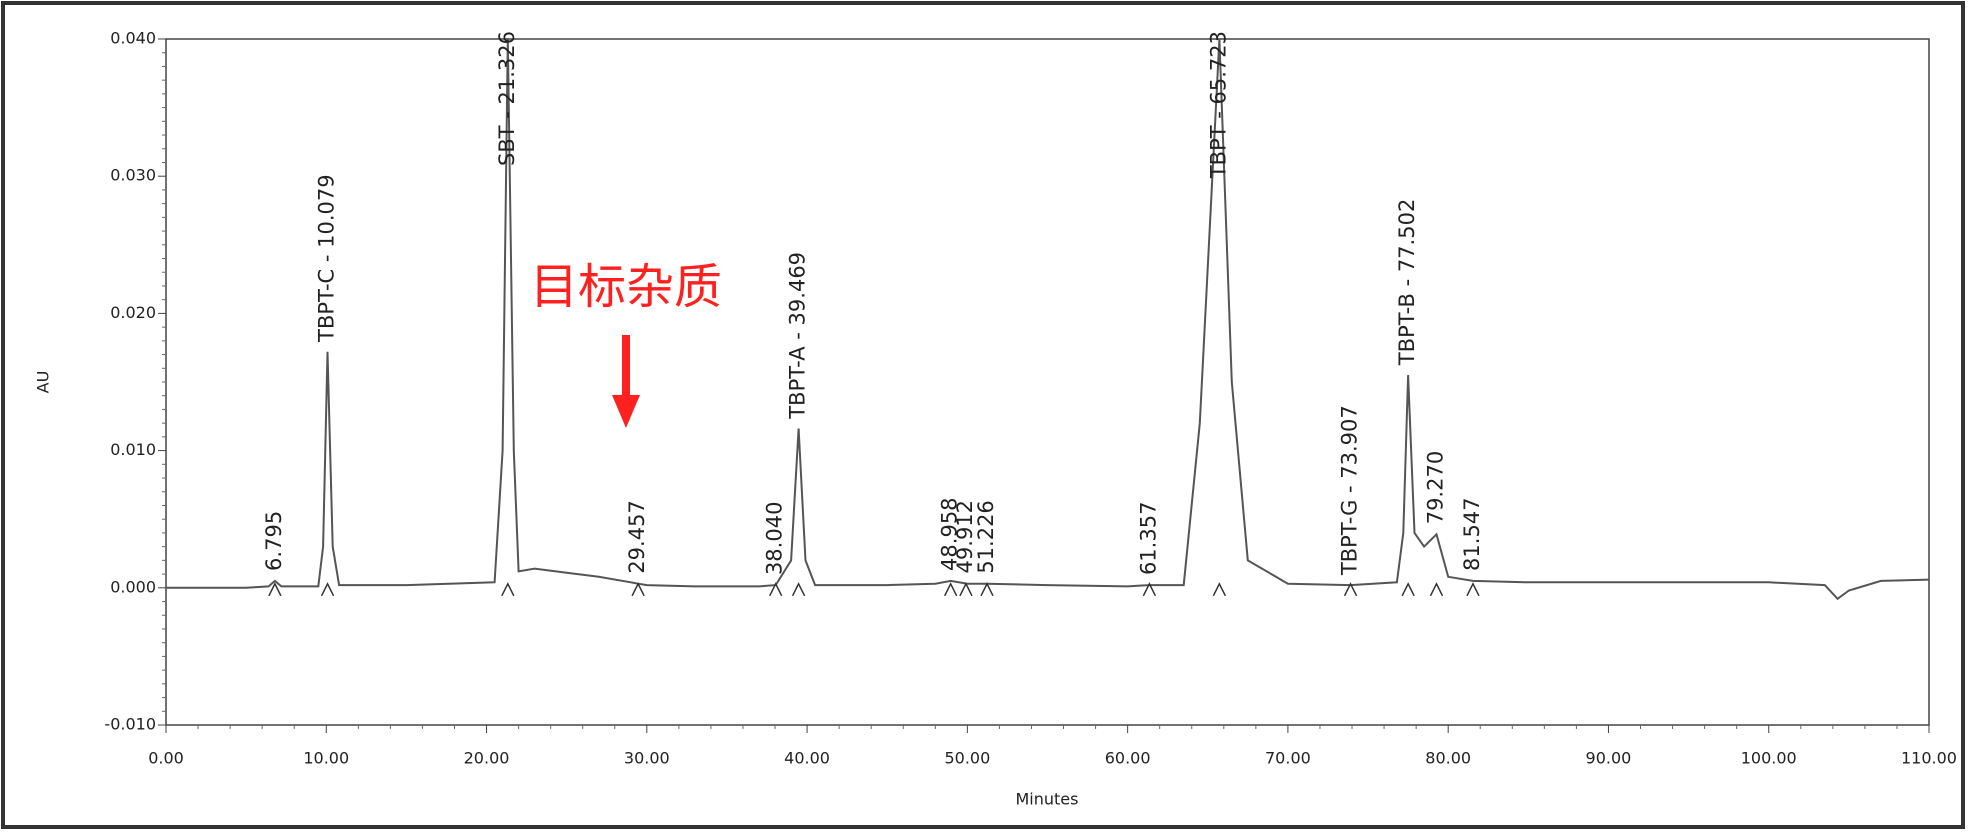  Describe the element at coordinates (950, 533) in the screenshot. I see `peak-label: 48.958` at that location.